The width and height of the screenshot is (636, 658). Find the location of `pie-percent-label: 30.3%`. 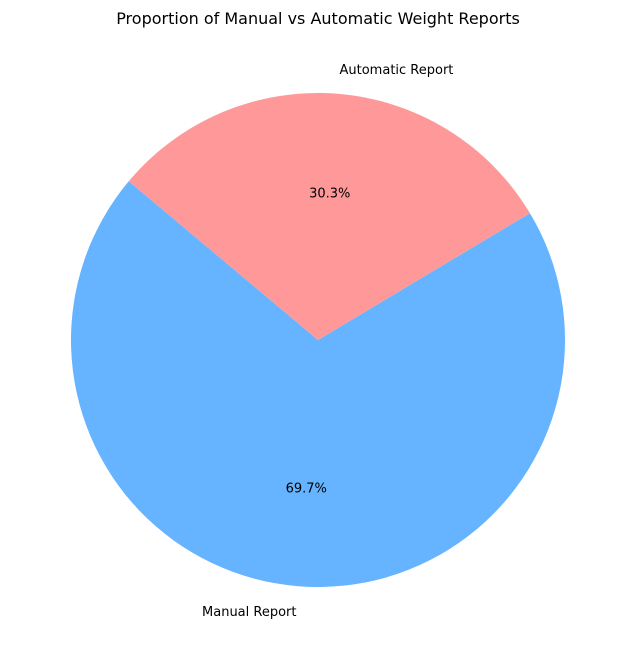

pie-percent-label: 30.3% is located at coordinates (329, 193).